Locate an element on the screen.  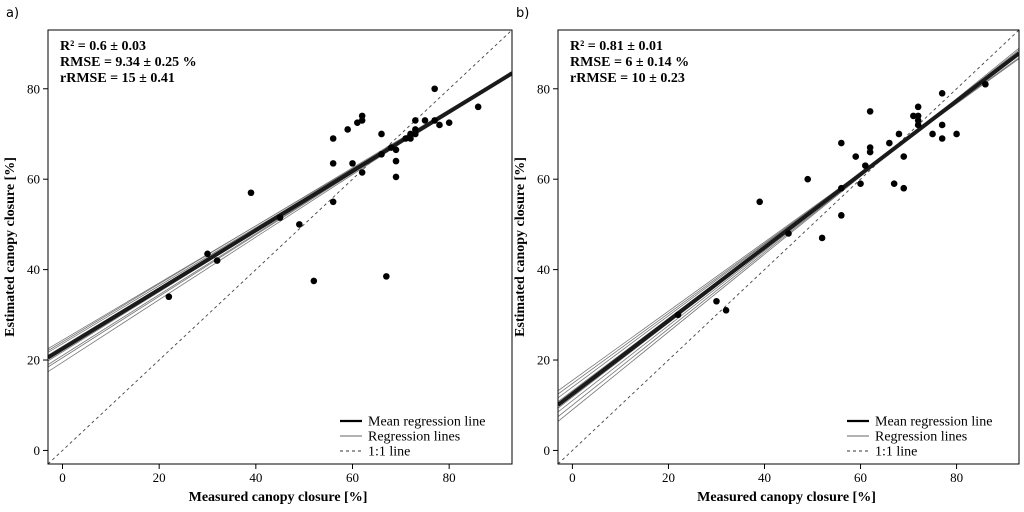
y-tick-label: 0 is located at coordinates (37, 450).